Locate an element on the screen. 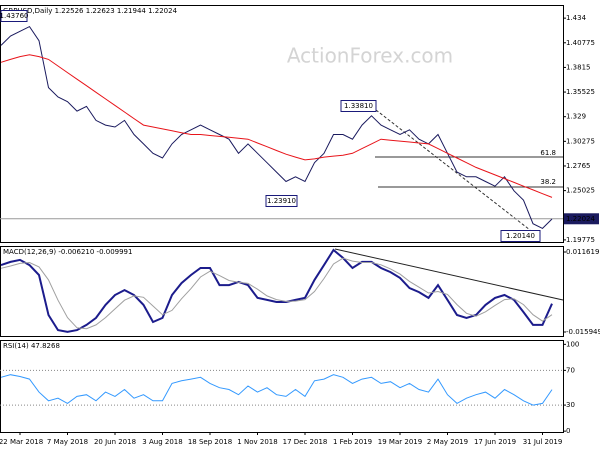  x-tick-label: 2 May 2019 is located at coordinates (447, 442).